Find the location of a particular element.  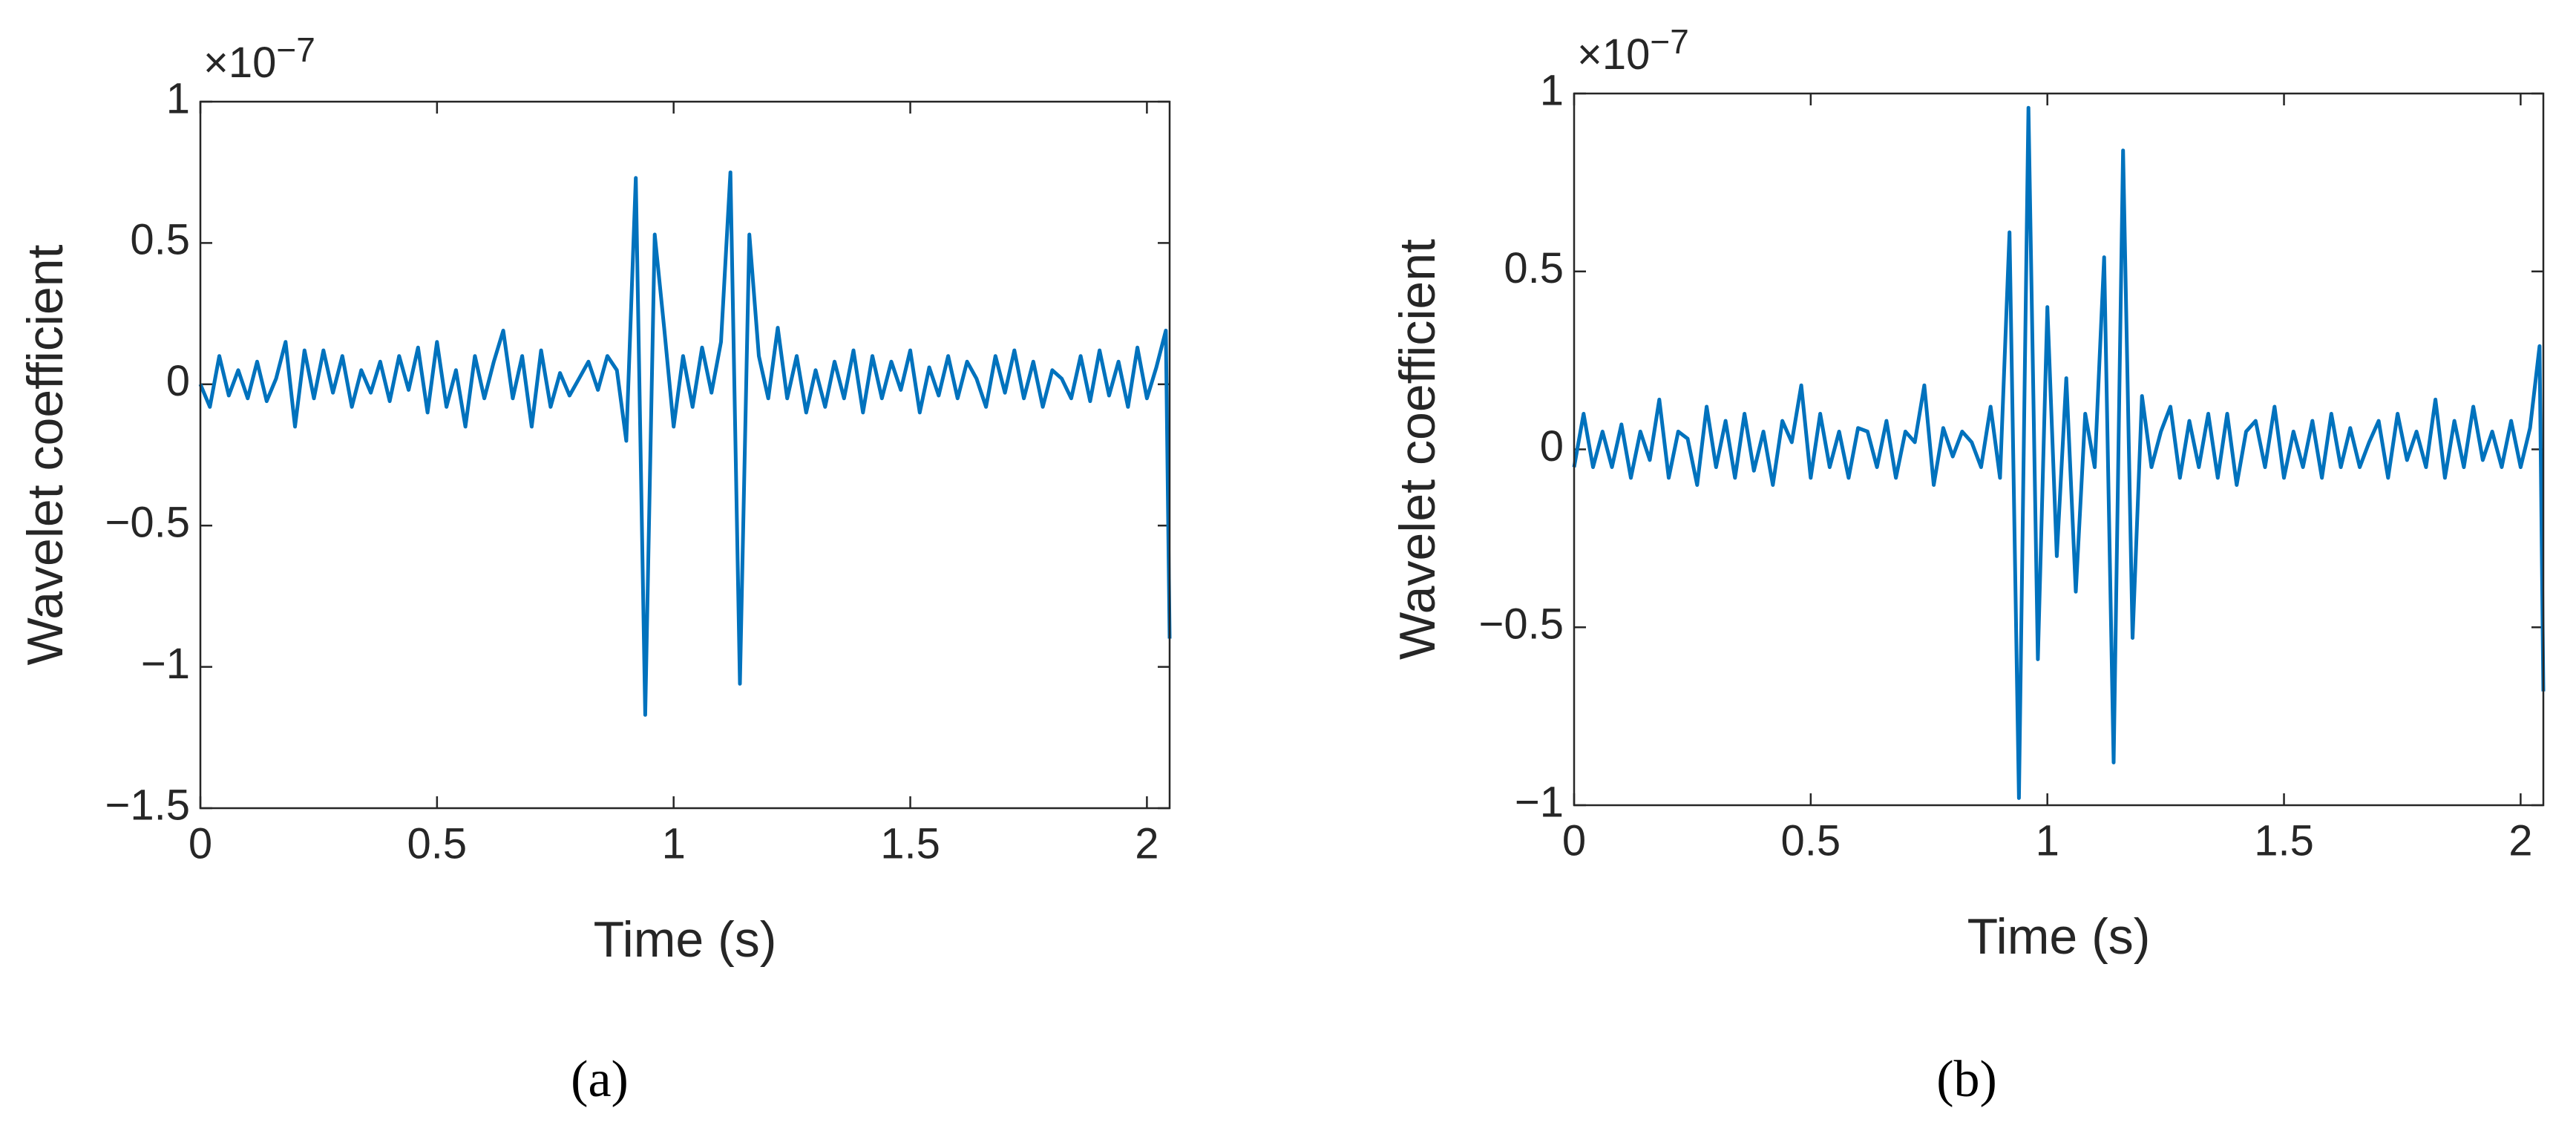

panel-label: (a) is located at coordinates (600, 1079).